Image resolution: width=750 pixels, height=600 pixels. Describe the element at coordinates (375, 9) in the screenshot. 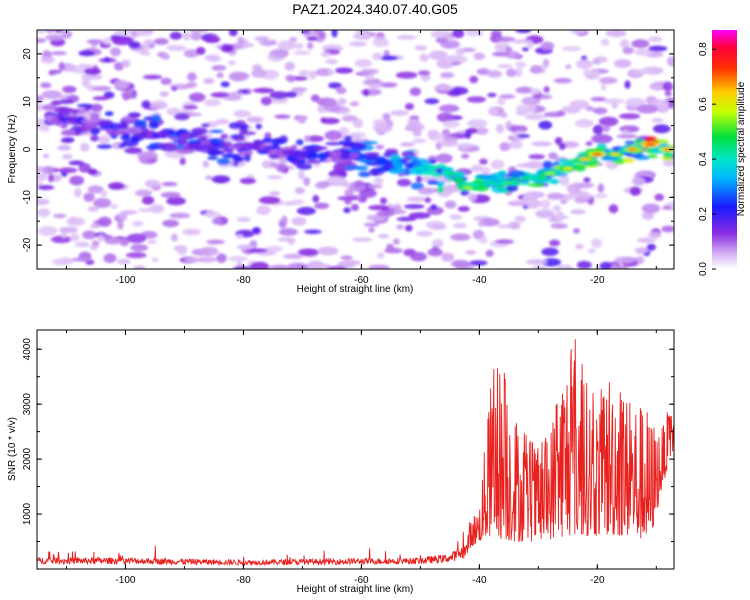

I see `chart-title: PAZ1.2024.340.07.40.G05` at that location.